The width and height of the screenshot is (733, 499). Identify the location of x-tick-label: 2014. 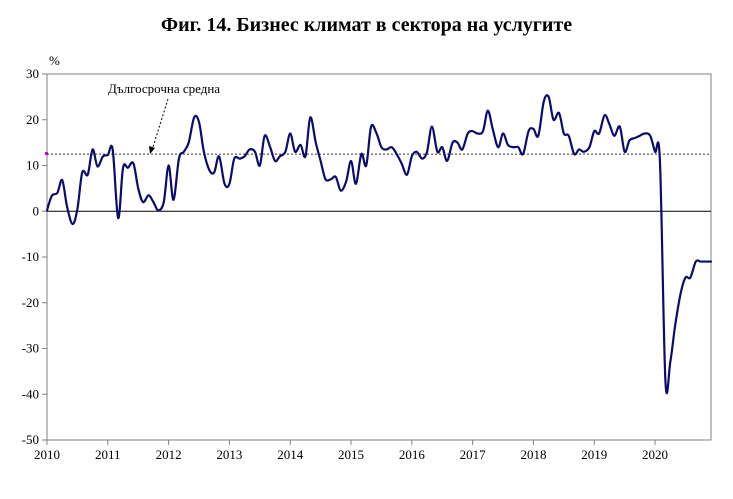
(290, 454).